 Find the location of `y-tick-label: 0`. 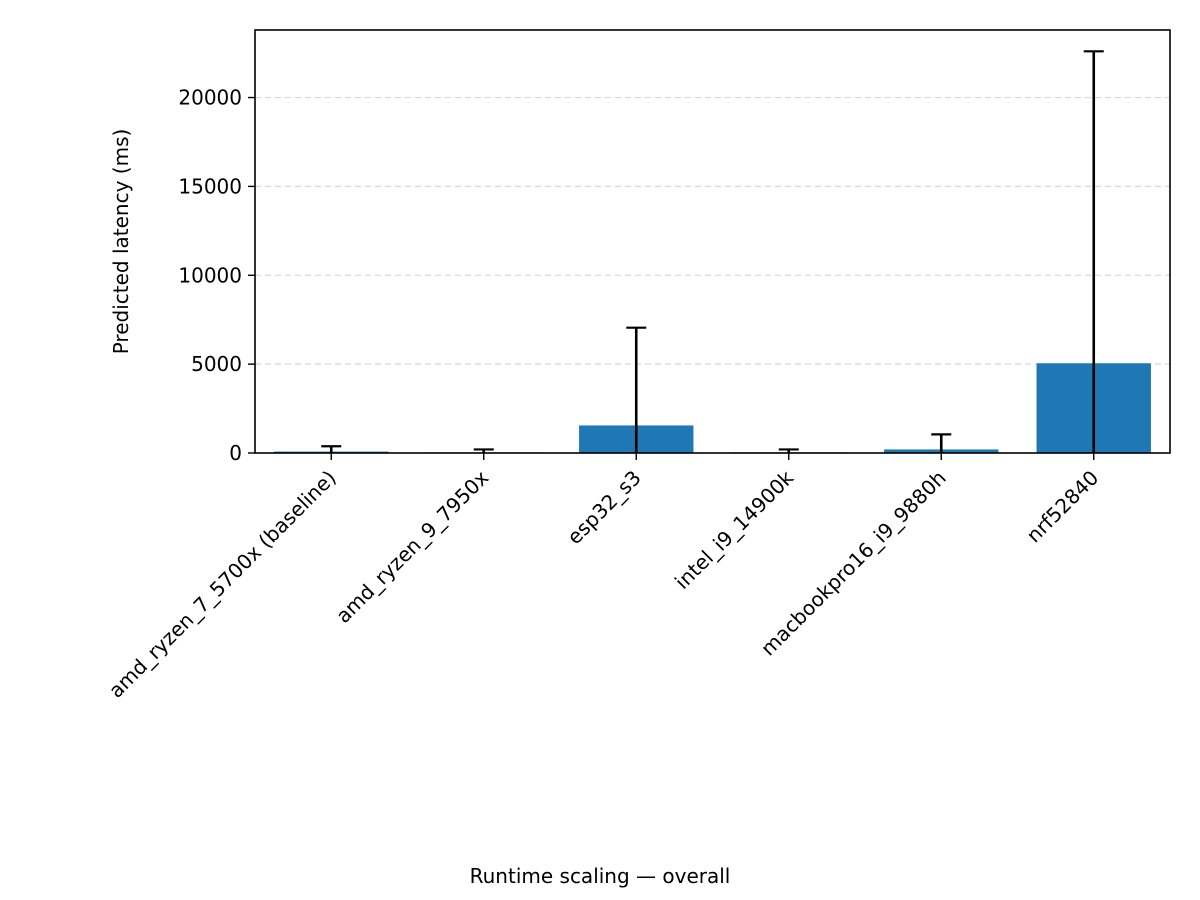

y-tick-label: 0 is located at coordinates (235, 453).